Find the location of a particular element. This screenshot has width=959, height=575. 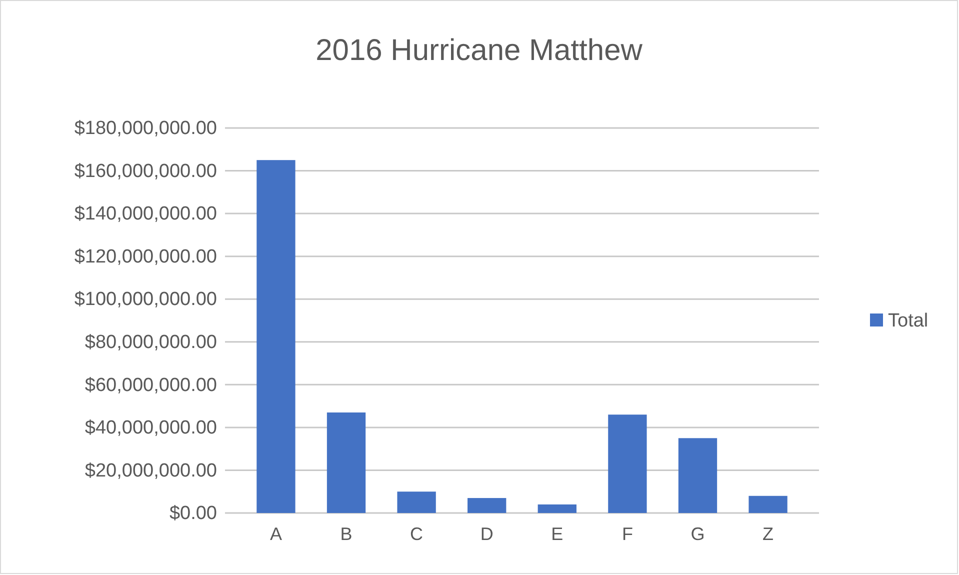

y-tick-label: $120,000,000.00 is located at coordinates (145, 257).